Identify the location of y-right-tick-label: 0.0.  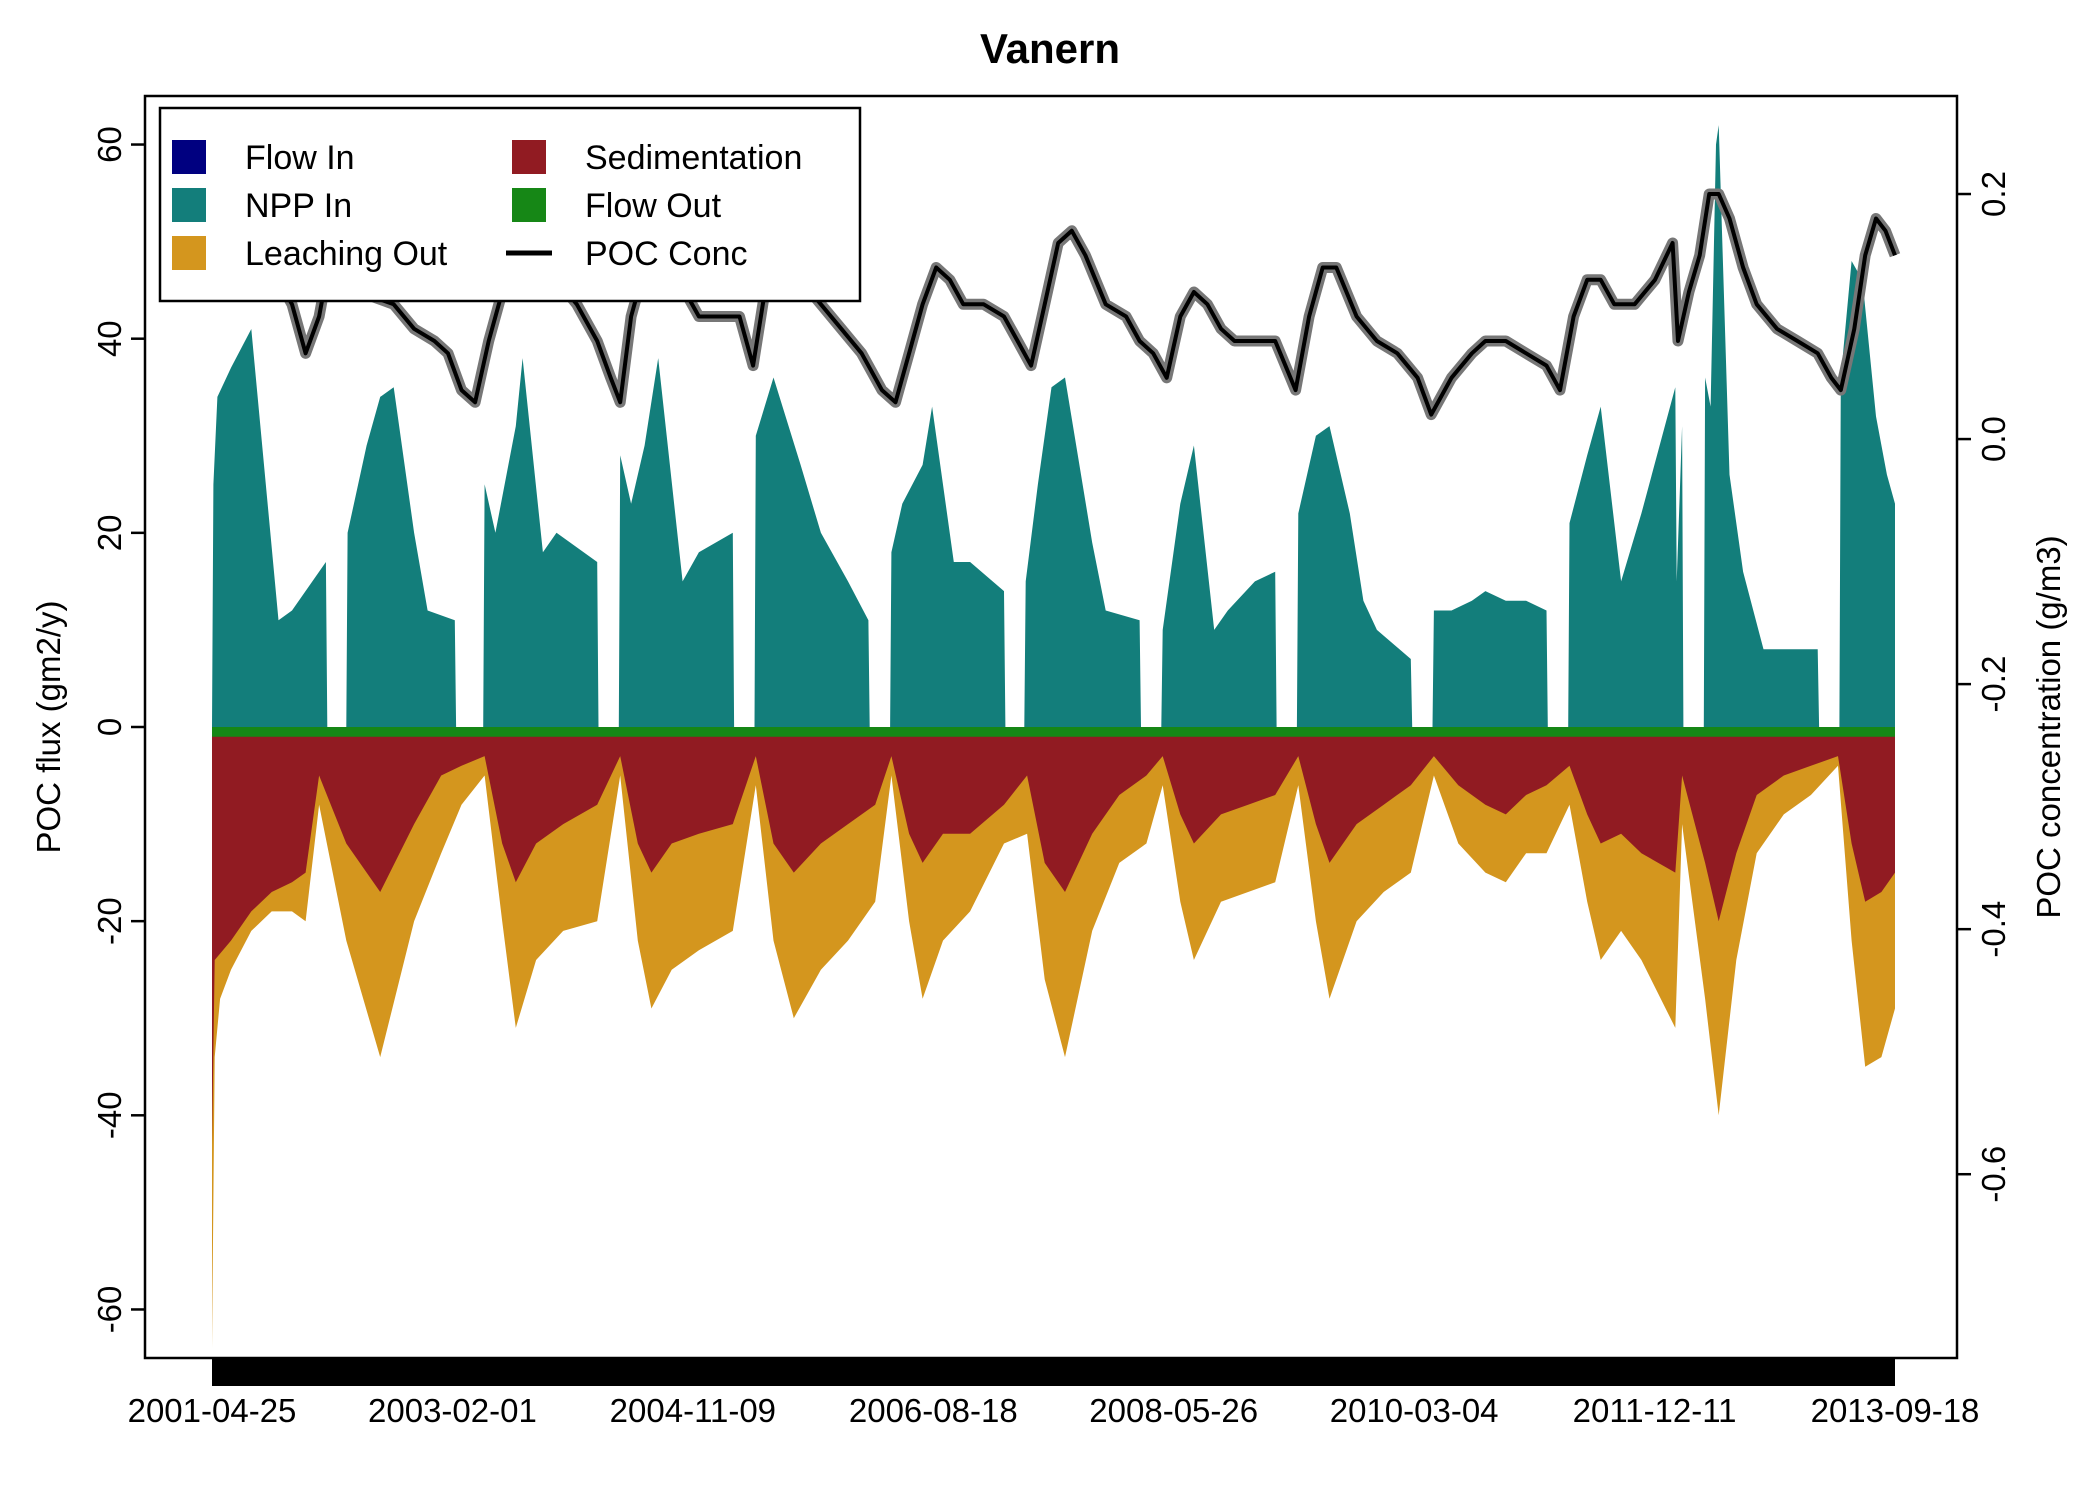
(1993, 439).